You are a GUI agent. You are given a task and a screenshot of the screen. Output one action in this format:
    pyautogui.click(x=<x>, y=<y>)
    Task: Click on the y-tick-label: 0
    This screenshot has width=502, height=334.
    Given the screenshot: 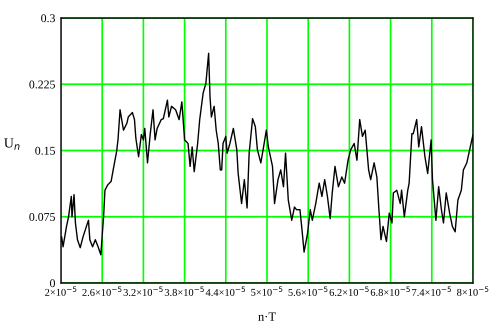 What is the action you would take?
    pyautogui.click(x=52, y=283)
    